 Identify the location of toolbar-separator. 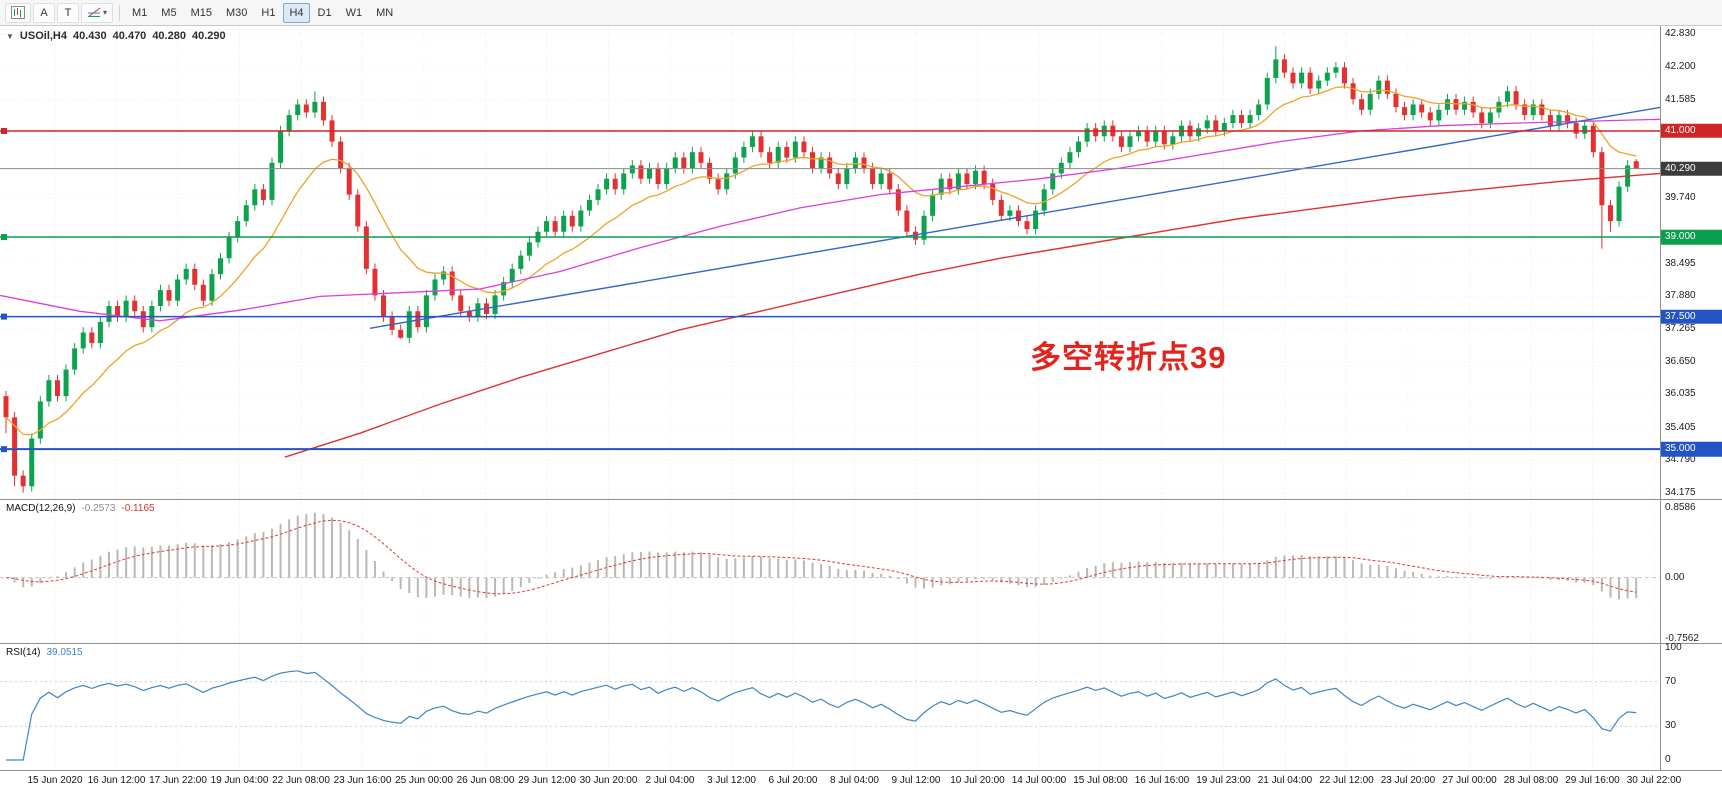
(120, 12).